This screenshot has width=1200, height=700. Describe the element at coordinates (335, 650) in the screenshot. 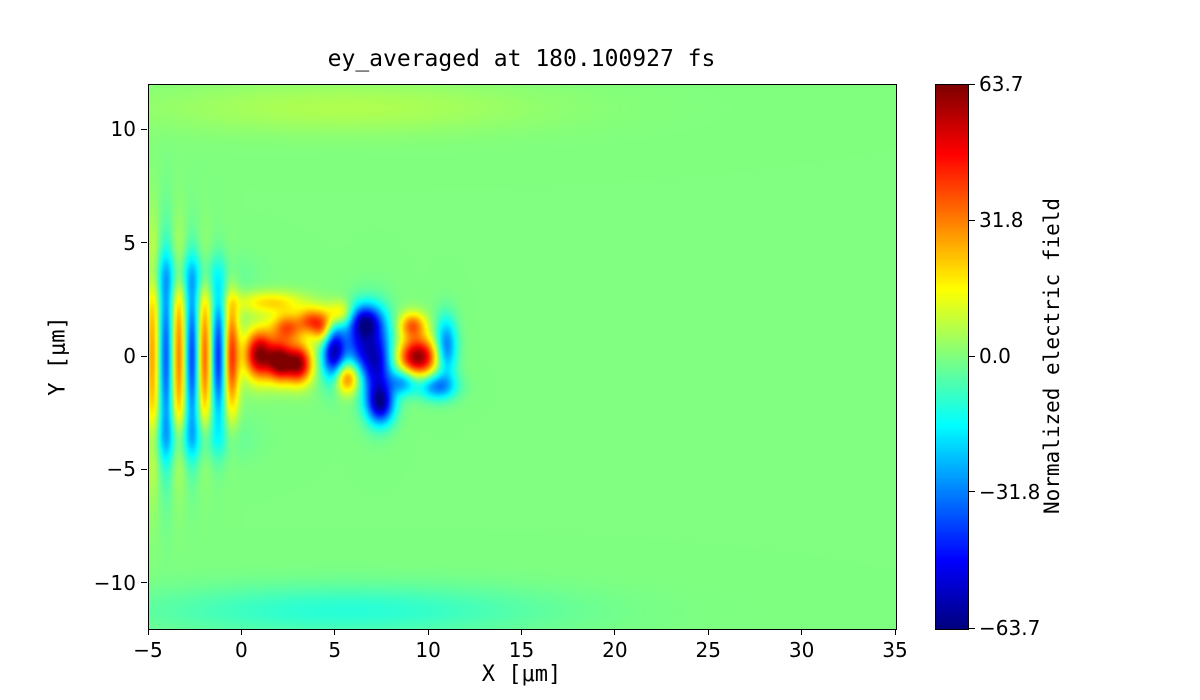

I see `x-tick-label: 5` at that location.